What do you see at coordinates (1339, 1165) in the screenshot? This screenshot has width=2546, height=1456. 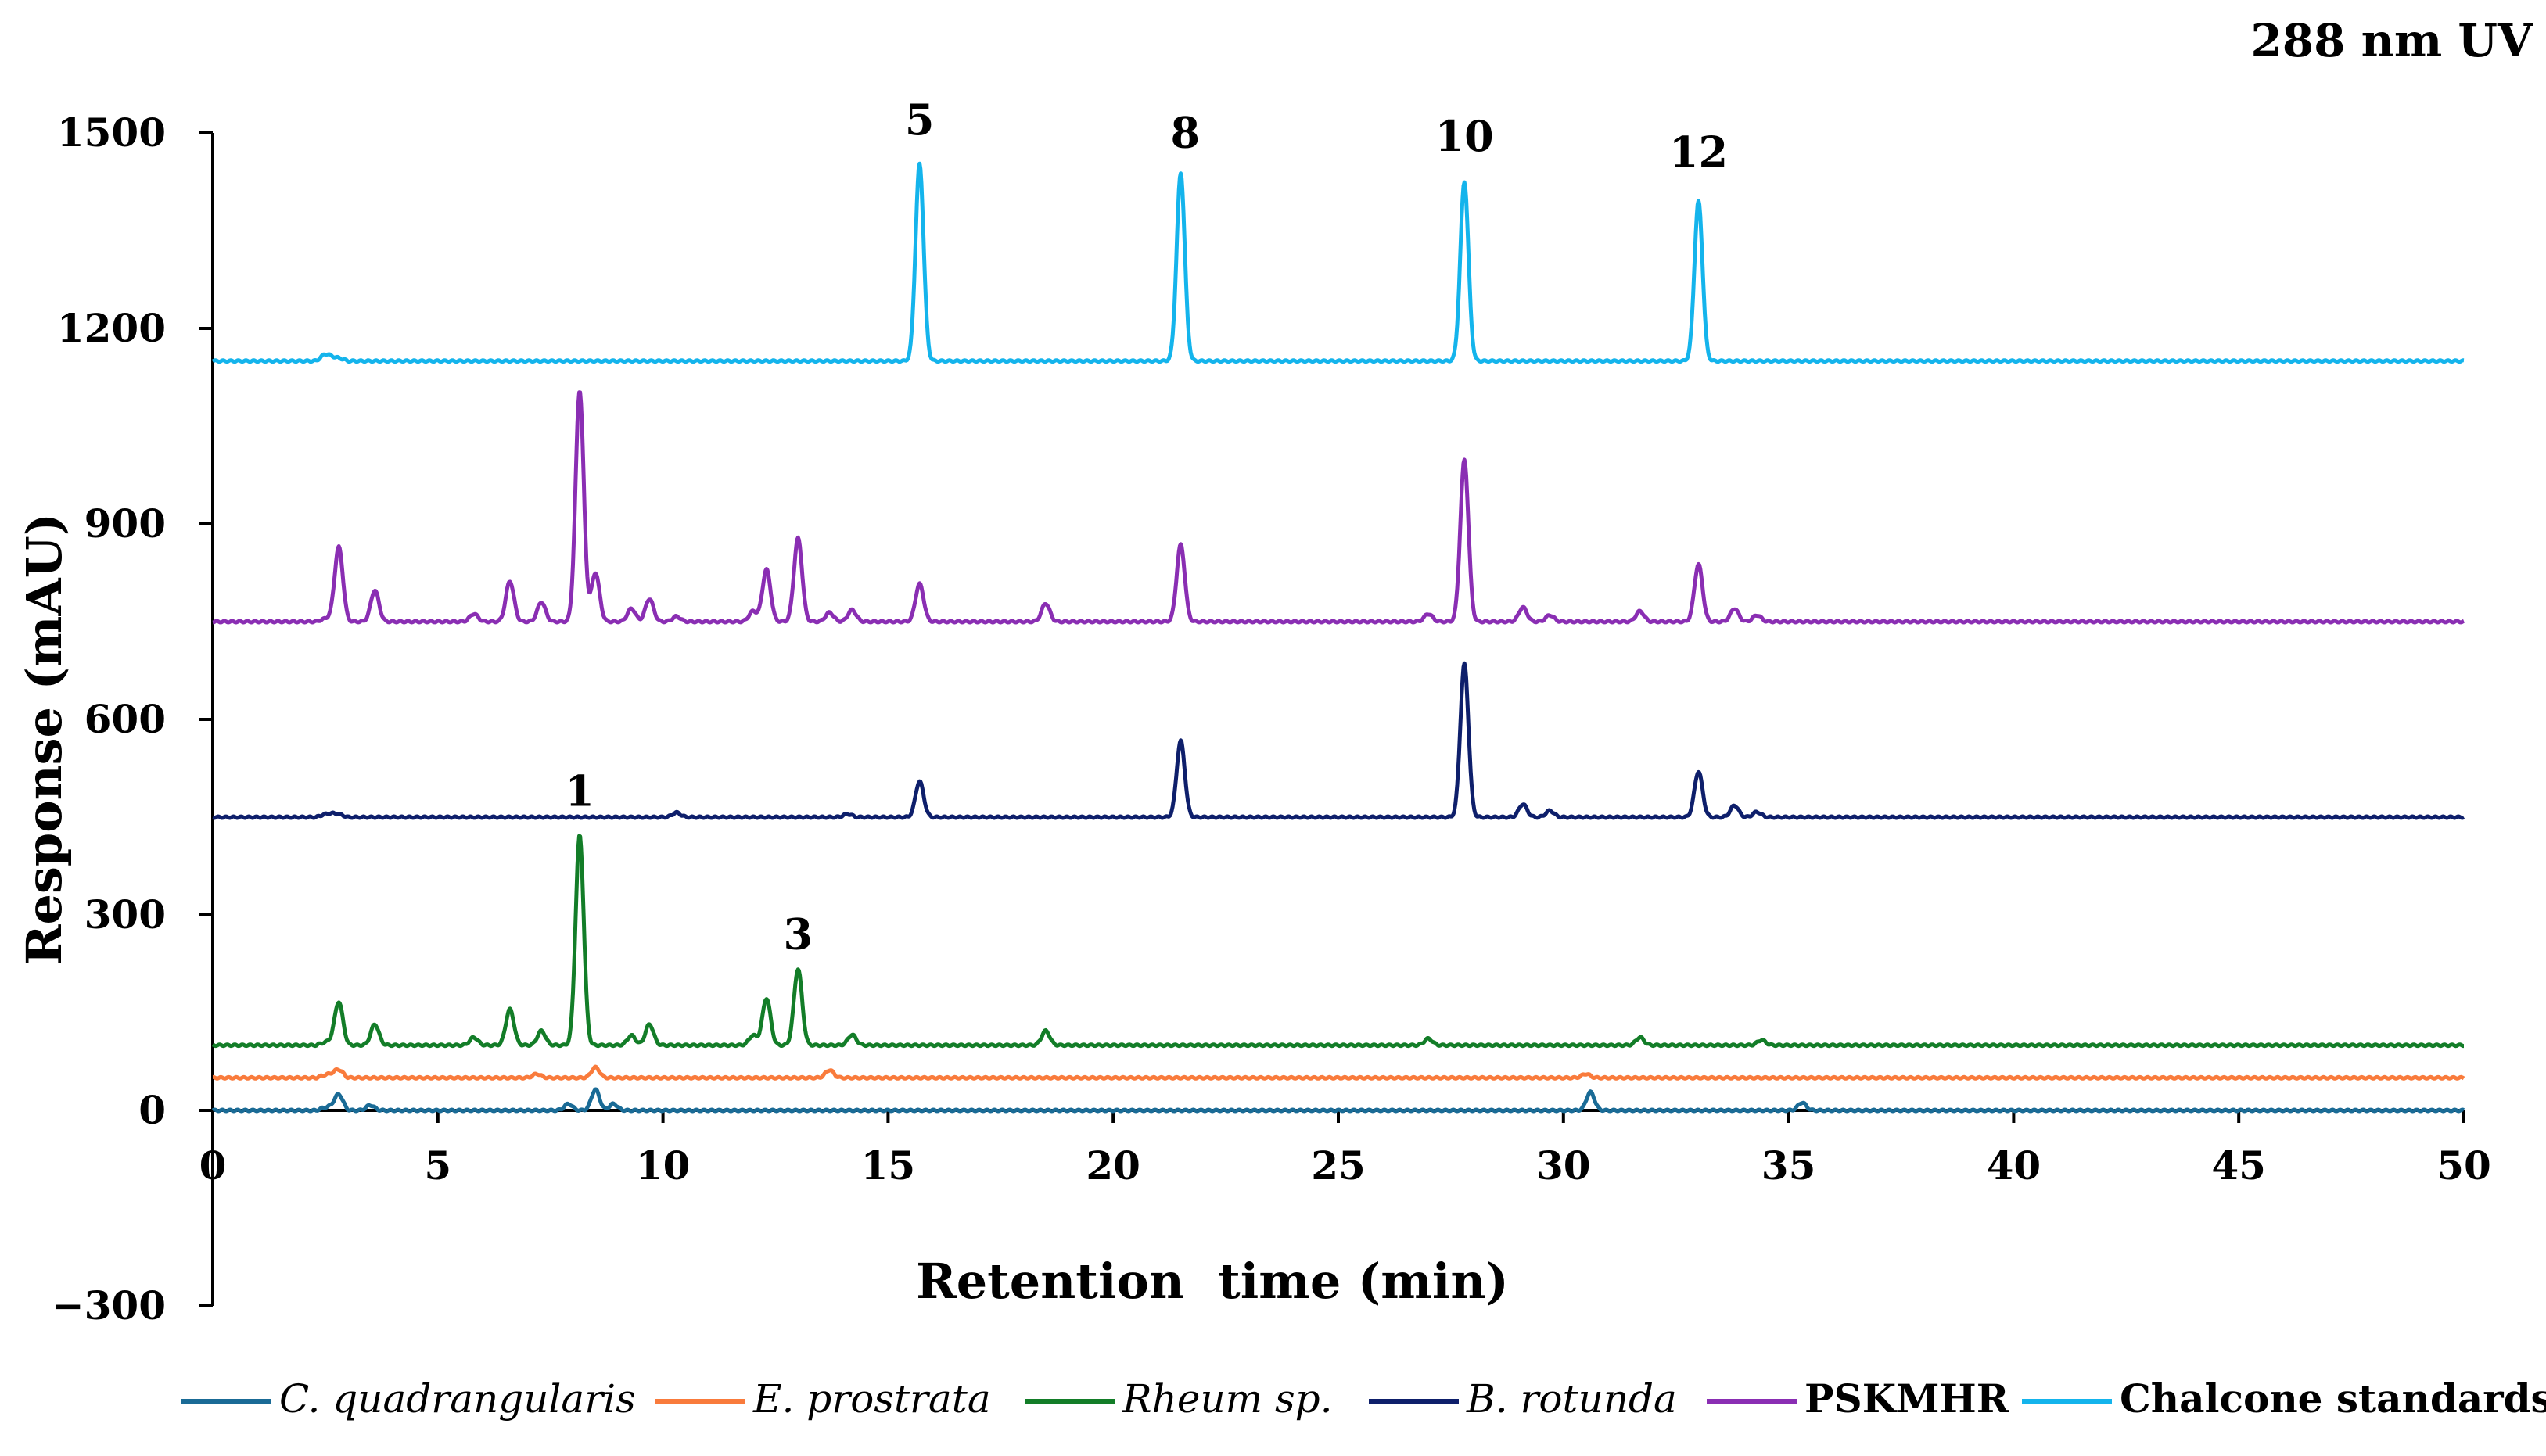 I see `x-tick-label: 25` at bounding box center [1339, 1165].